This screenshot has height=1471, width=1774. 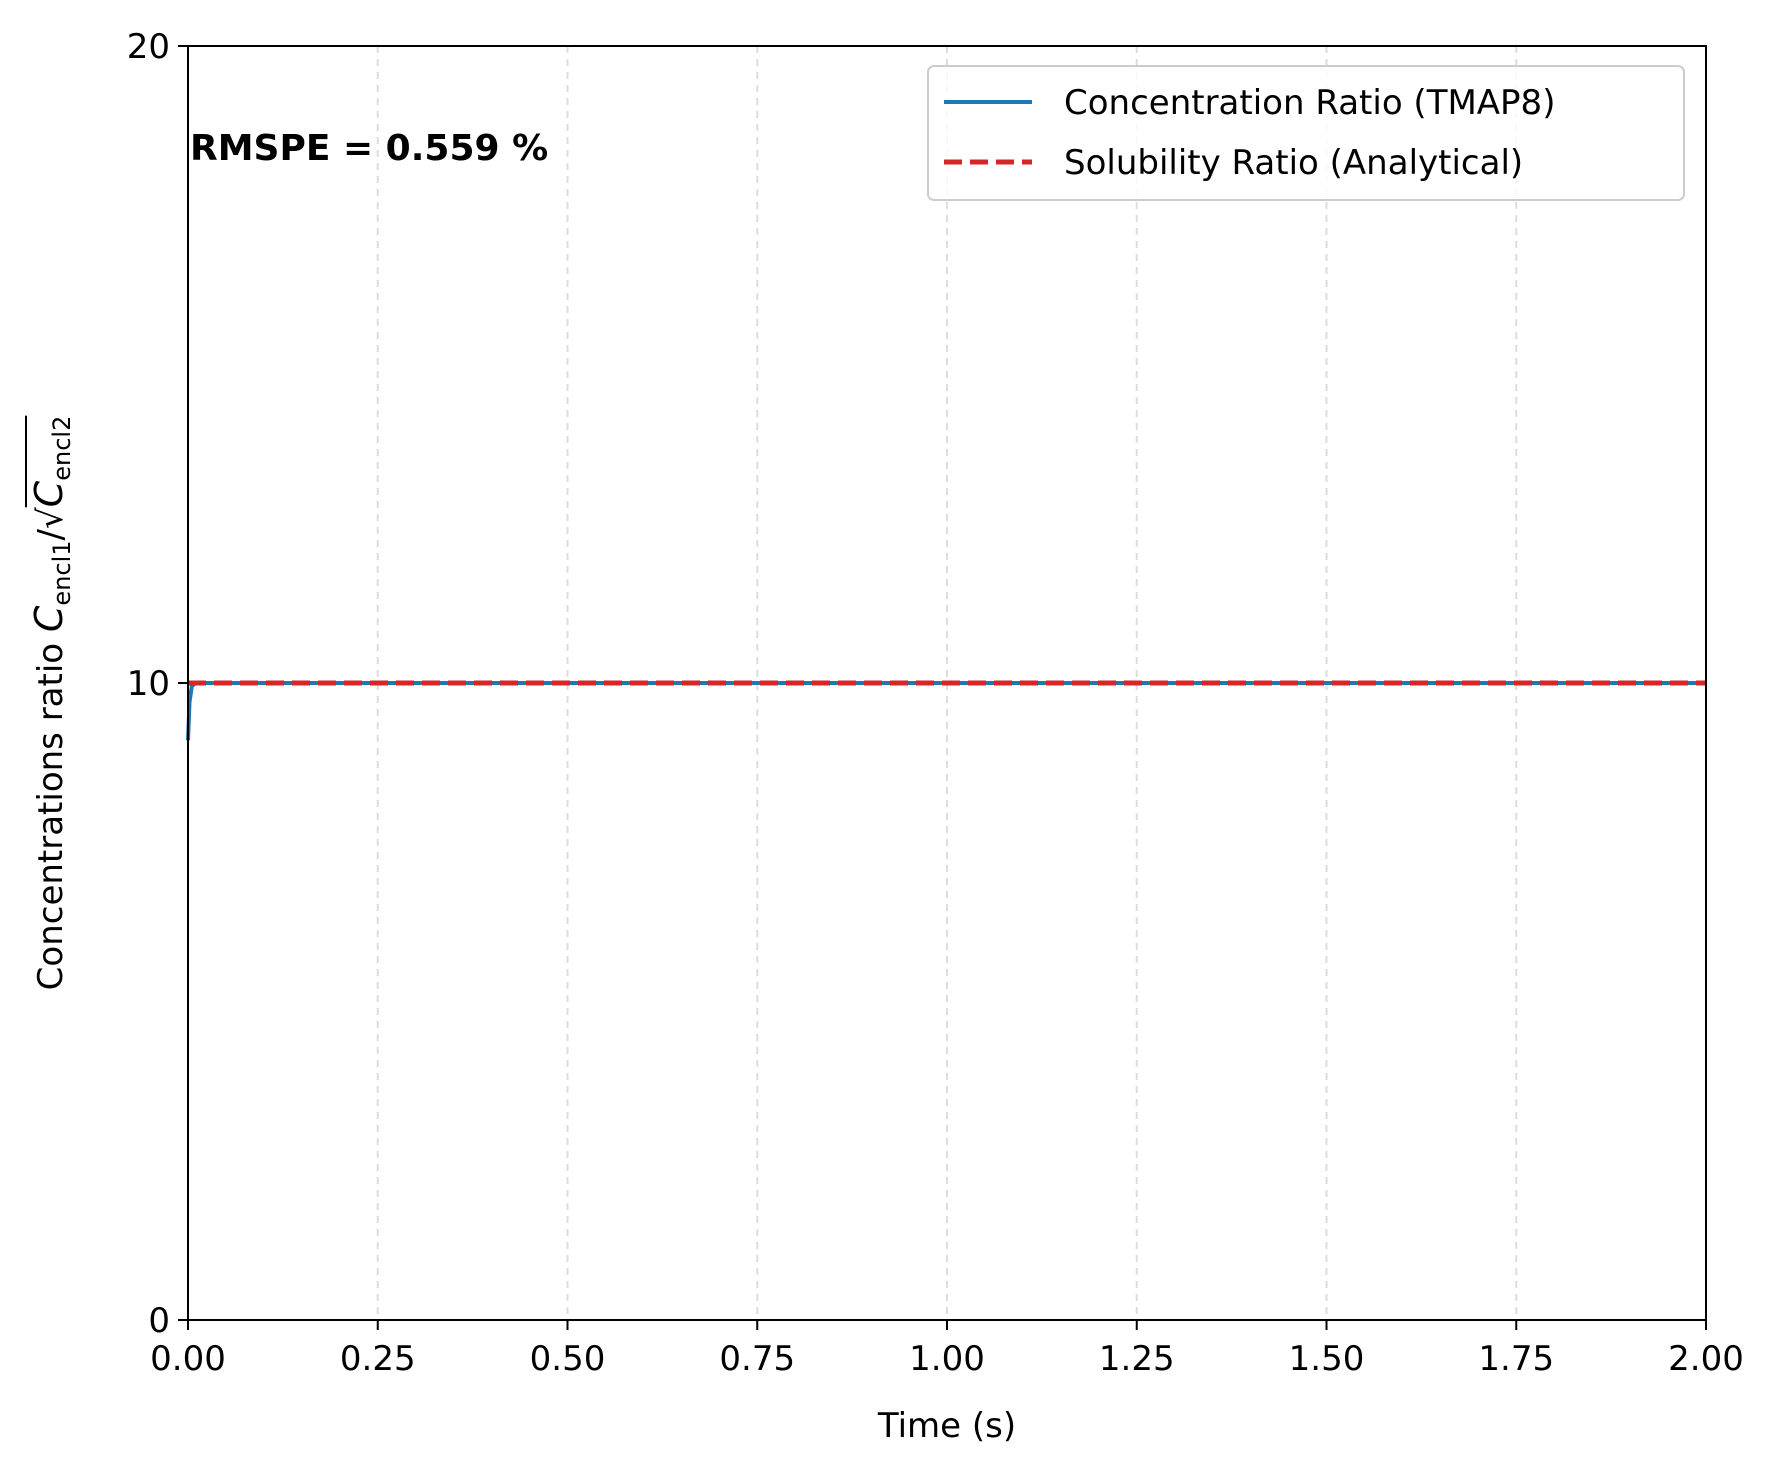 What do you see at coordinates (1293, 163) in the screenshot?
I see `legend-label-1: Solubility Ratio (Analytical)` at bounding box center [1293, 163].